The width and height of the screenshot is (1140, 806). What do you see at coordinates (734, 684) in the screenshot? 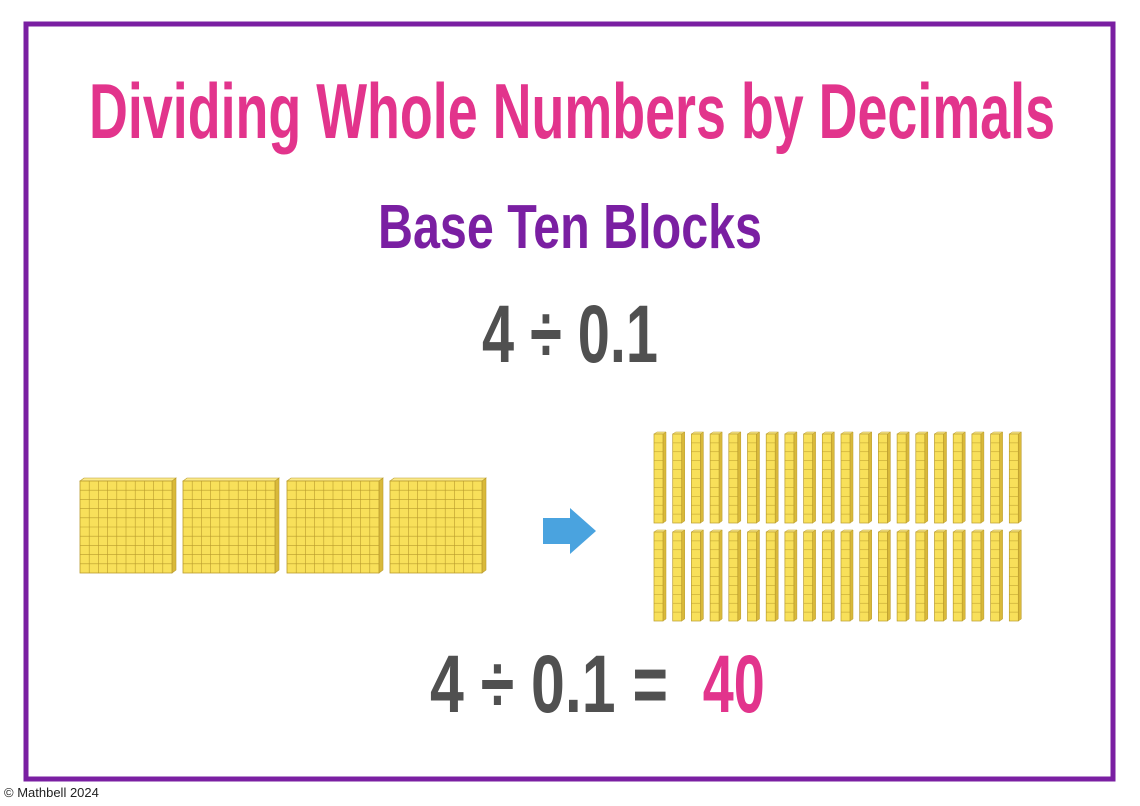
I see `answer-result: 40` at bounding box center [734, 684].